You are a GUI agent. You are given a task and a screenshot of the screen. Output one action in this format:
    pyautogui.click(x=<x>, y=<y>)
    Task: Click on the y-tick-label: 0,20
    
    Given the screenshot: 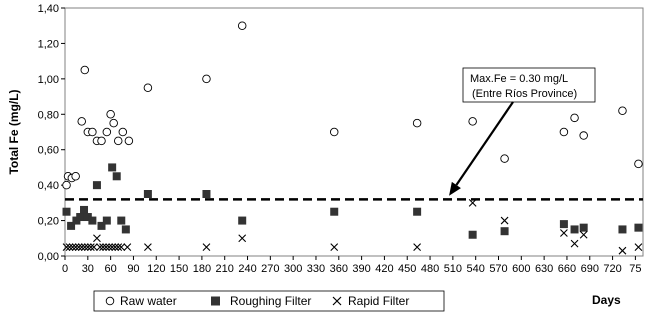 What is the action you would take?
    pyautogui.click(x=48, y=222)
    